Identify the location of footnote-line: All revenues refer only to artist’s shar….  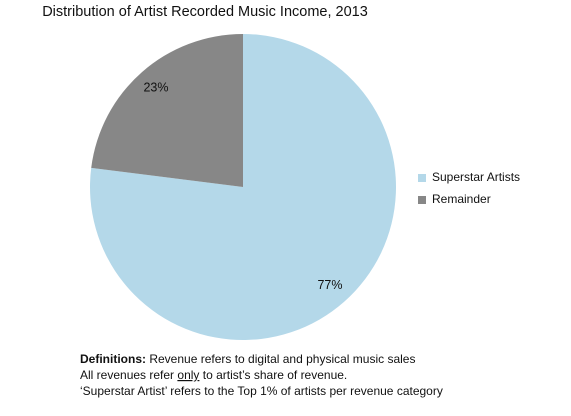
(213, 375).